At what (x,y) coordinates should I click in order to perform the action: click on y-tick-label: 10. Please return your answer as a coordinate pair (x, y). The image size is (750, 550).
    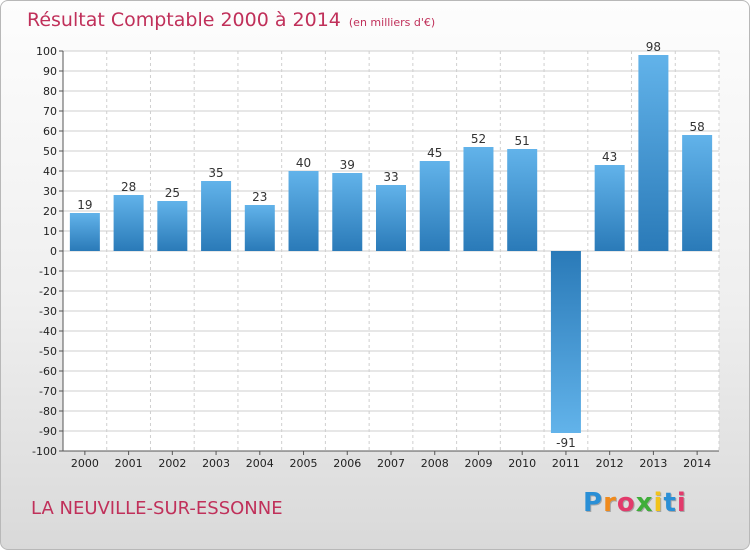
    Looking at the image, I should click on (50, 231).